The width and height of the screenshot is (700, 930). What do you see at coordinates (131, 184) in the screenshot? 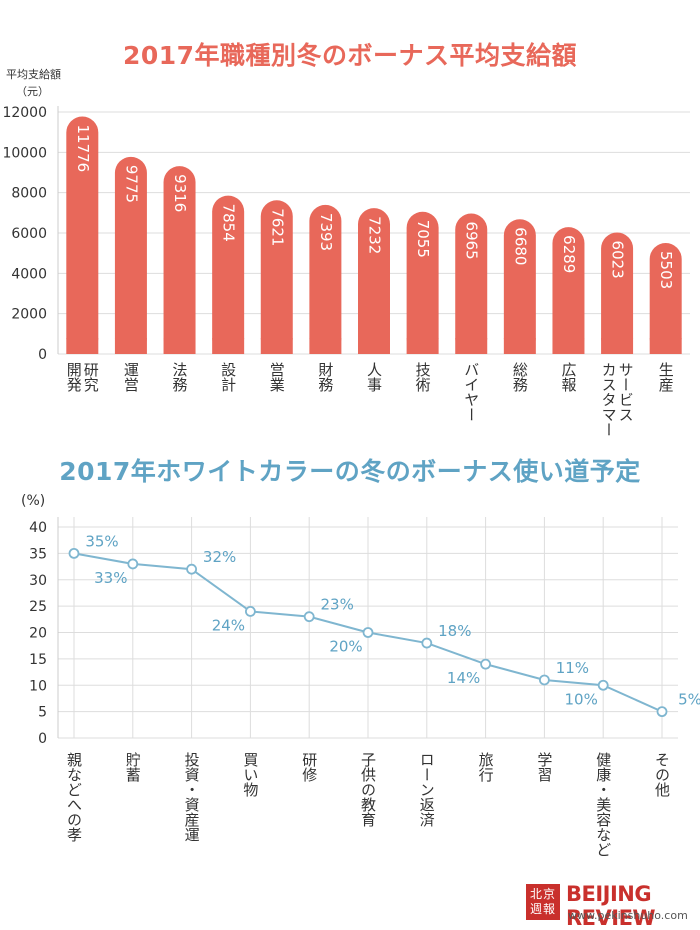
I see `bar-value-label: 9775` at bounding box center [131, 184].